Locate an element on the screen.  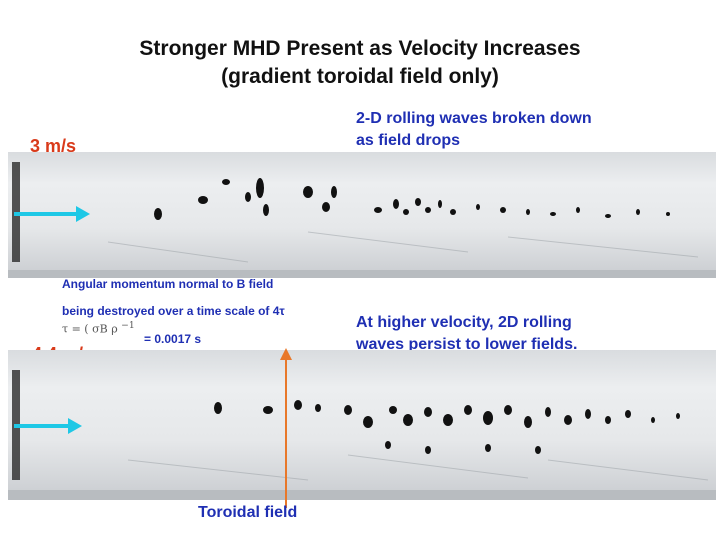
formula-frac: σB is located at coordinates (100, 329).